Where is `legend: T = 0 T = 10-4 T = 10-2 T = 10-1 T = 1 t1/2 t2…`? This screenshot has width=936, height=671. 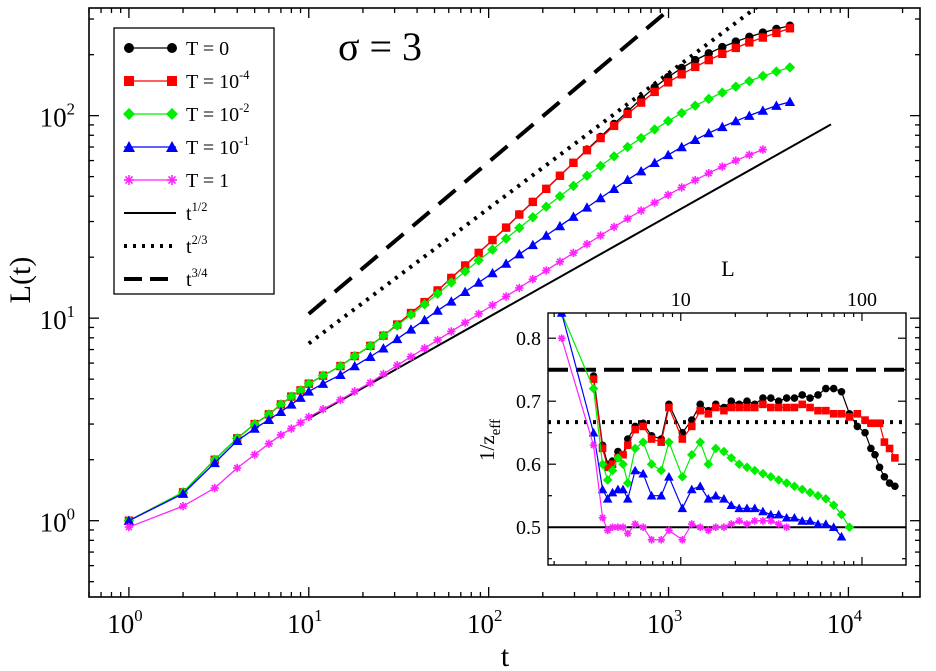
legend: T = 0 T = 10-4 T = 10-2 T = 10-1 T = 1 t1/2 t2… is located at coordinates (194, 161).